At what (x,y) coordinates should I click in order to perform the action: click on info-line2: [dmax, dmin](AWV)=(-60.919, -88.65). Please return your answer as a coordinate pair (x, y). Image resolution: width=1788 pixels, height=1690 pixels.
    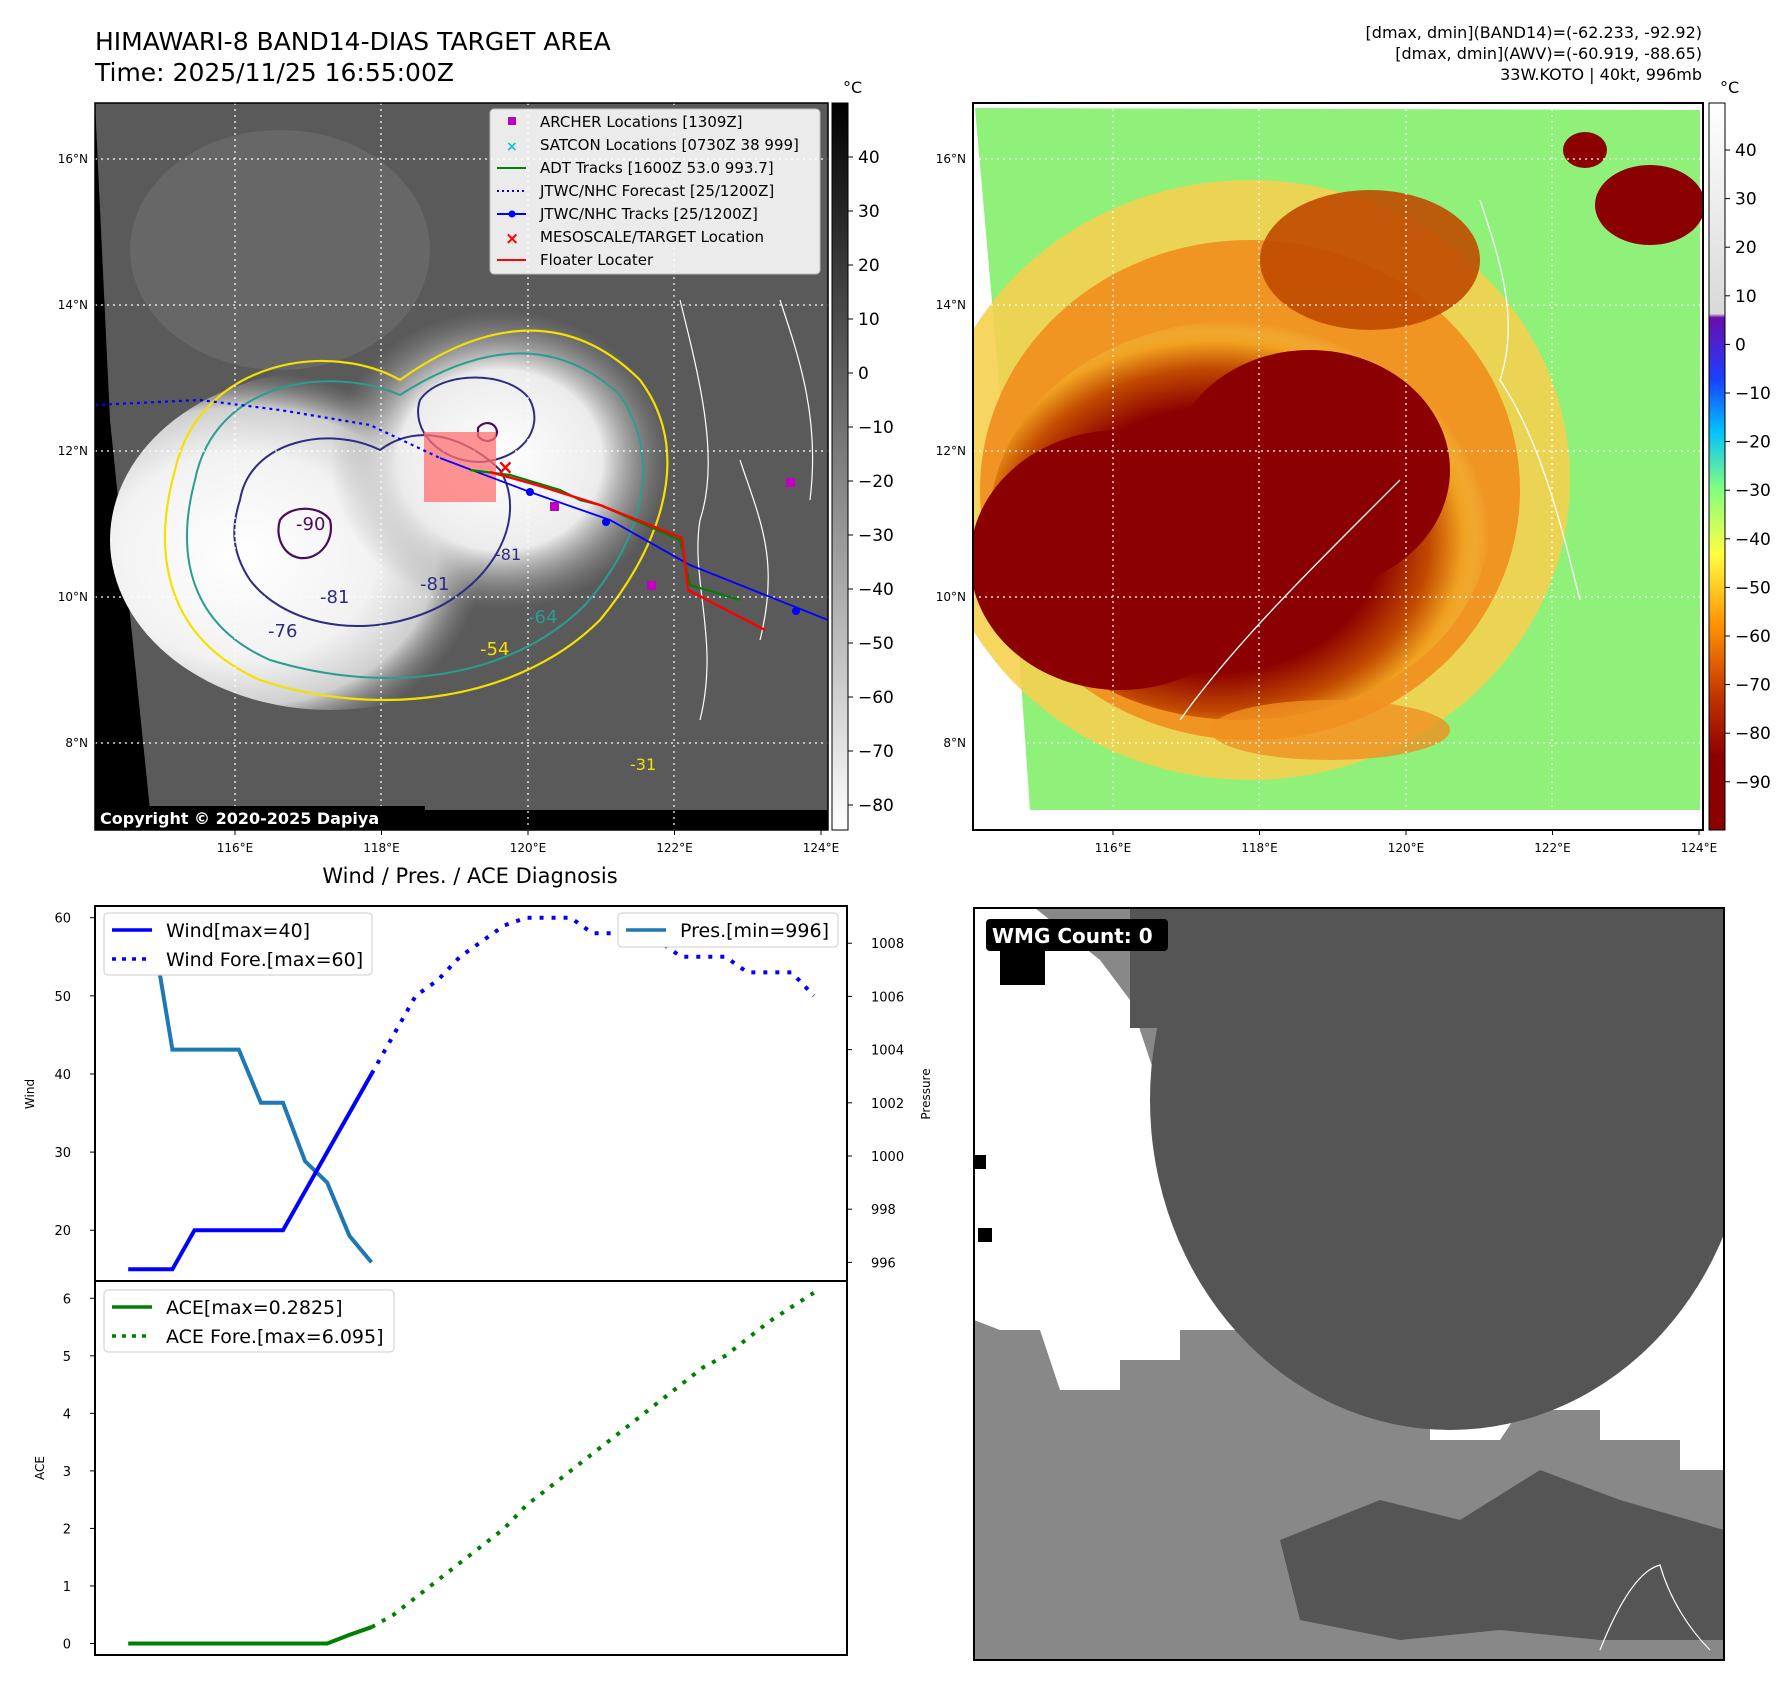
    Looking at the image, I should click on (1548, 53).